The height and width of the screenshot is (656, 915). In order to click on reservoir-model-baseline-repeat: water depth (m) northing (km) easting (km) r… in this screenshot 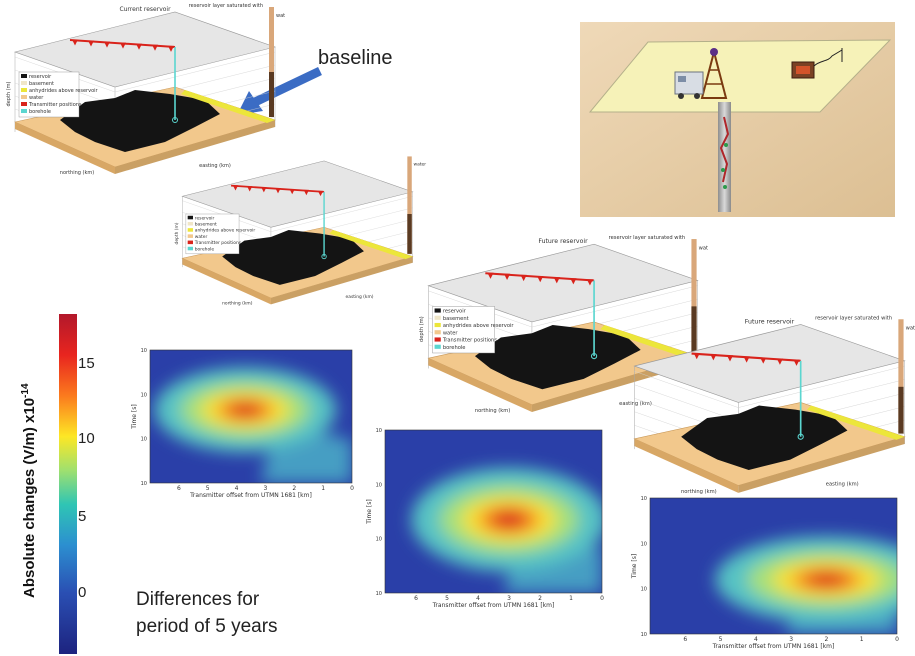, I will do `click(300, 231)`.